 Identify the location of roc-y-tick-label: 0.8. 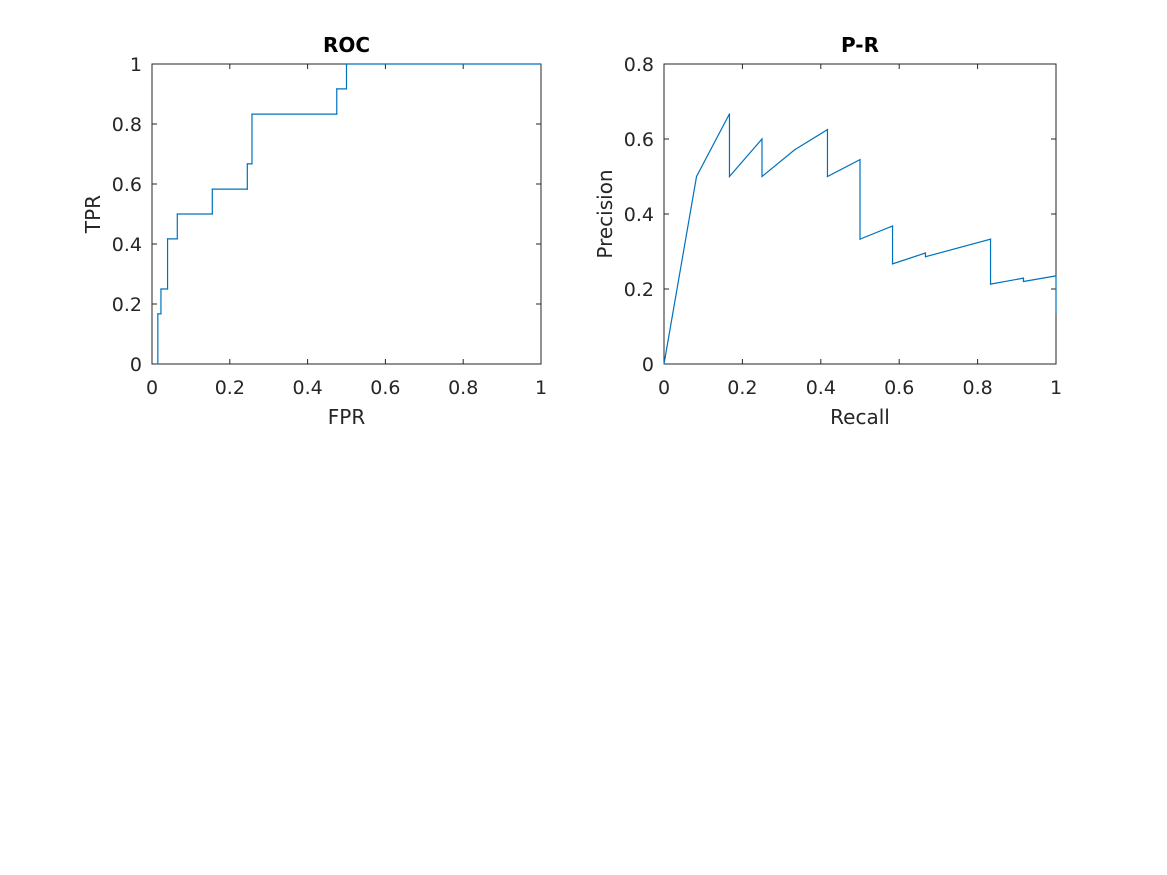
(127, 125).